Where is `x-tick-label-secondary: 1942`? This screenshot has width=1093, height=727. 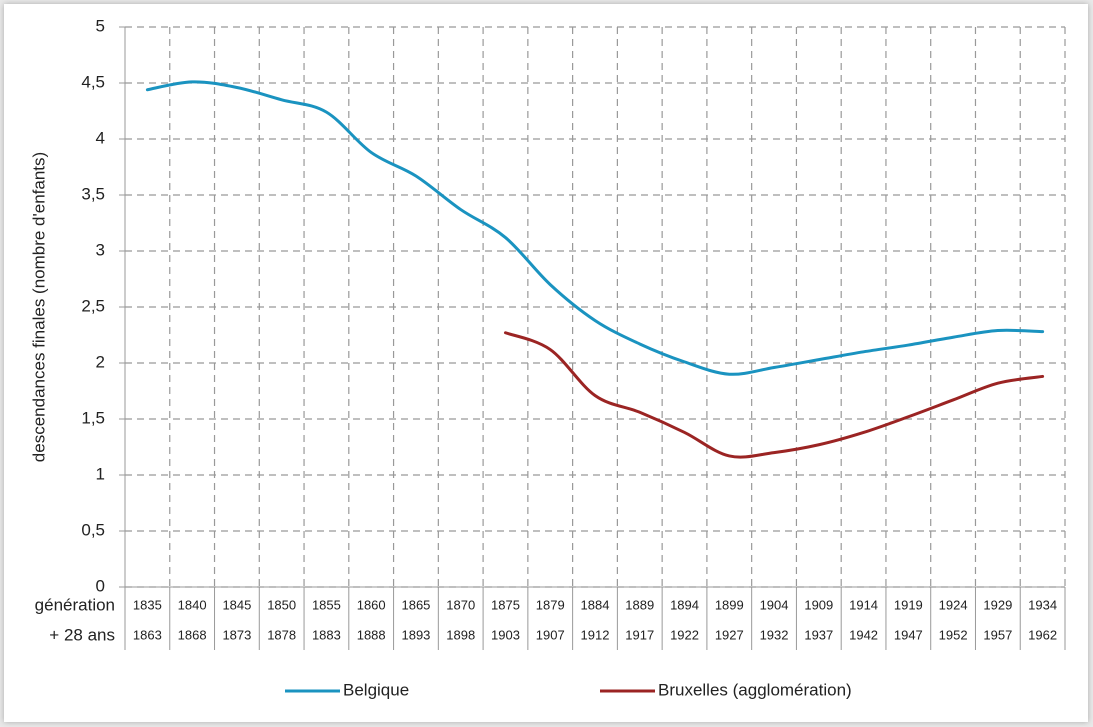 x-tick-label-secondary: 1942 is located at coordinates (863, 634).